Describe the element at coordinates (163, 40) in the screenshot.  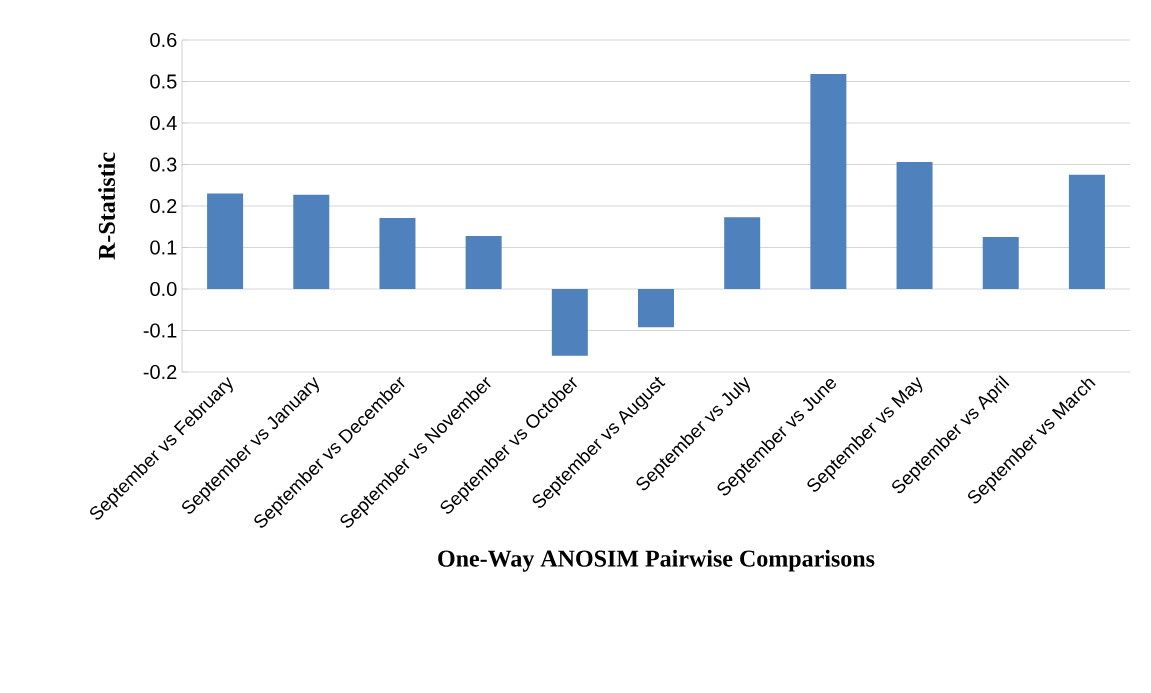
I see `y-tick-label: 0.6` at that location.